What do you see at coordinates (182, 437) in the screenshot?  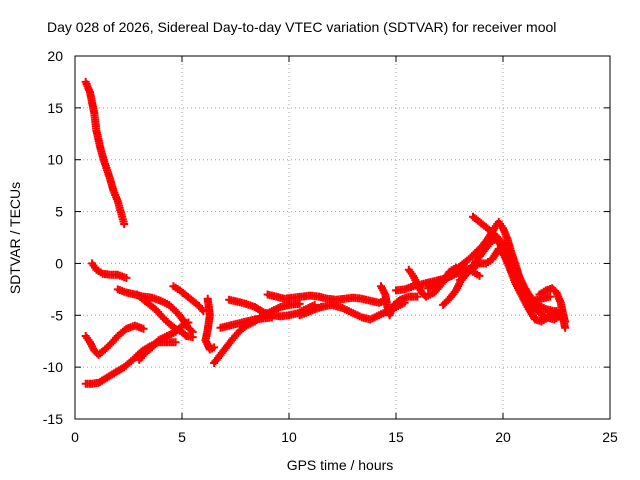 I see `x-tick-label: 5` at bounding box center [182, 437].